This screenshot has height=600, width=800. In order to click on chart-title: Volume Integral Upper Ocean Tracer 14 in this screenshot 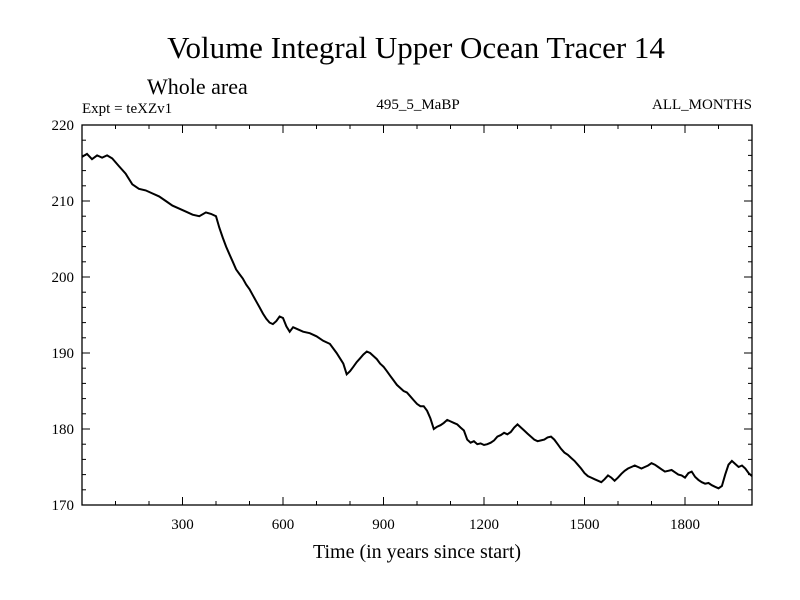, I will do `click(416, 47)`.